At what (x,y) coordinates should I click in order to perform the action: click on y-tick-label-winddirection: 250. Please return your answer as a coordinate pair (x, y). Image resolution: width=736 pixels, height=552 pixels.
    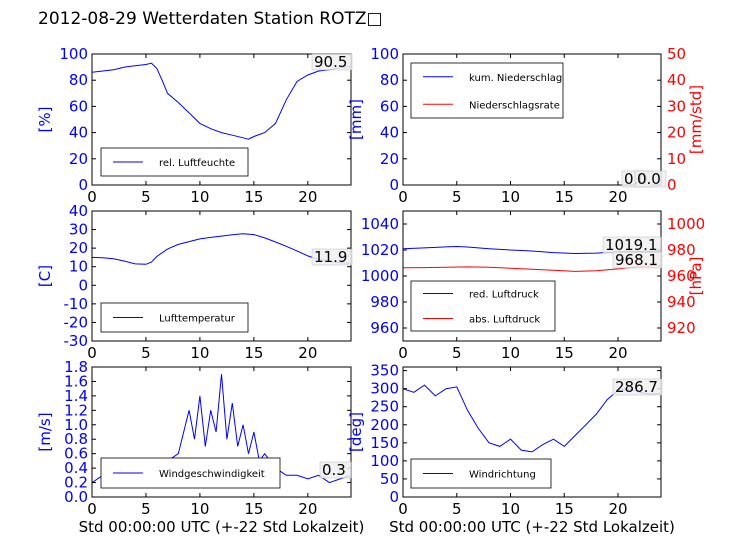
    Looking at the image, I should click on (384, 407).